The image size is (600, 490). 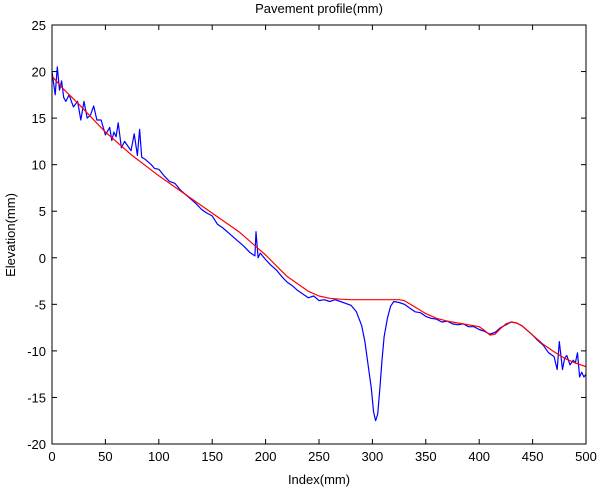 I want to click on x-tick-label: 500, so click(x=586, y=456).